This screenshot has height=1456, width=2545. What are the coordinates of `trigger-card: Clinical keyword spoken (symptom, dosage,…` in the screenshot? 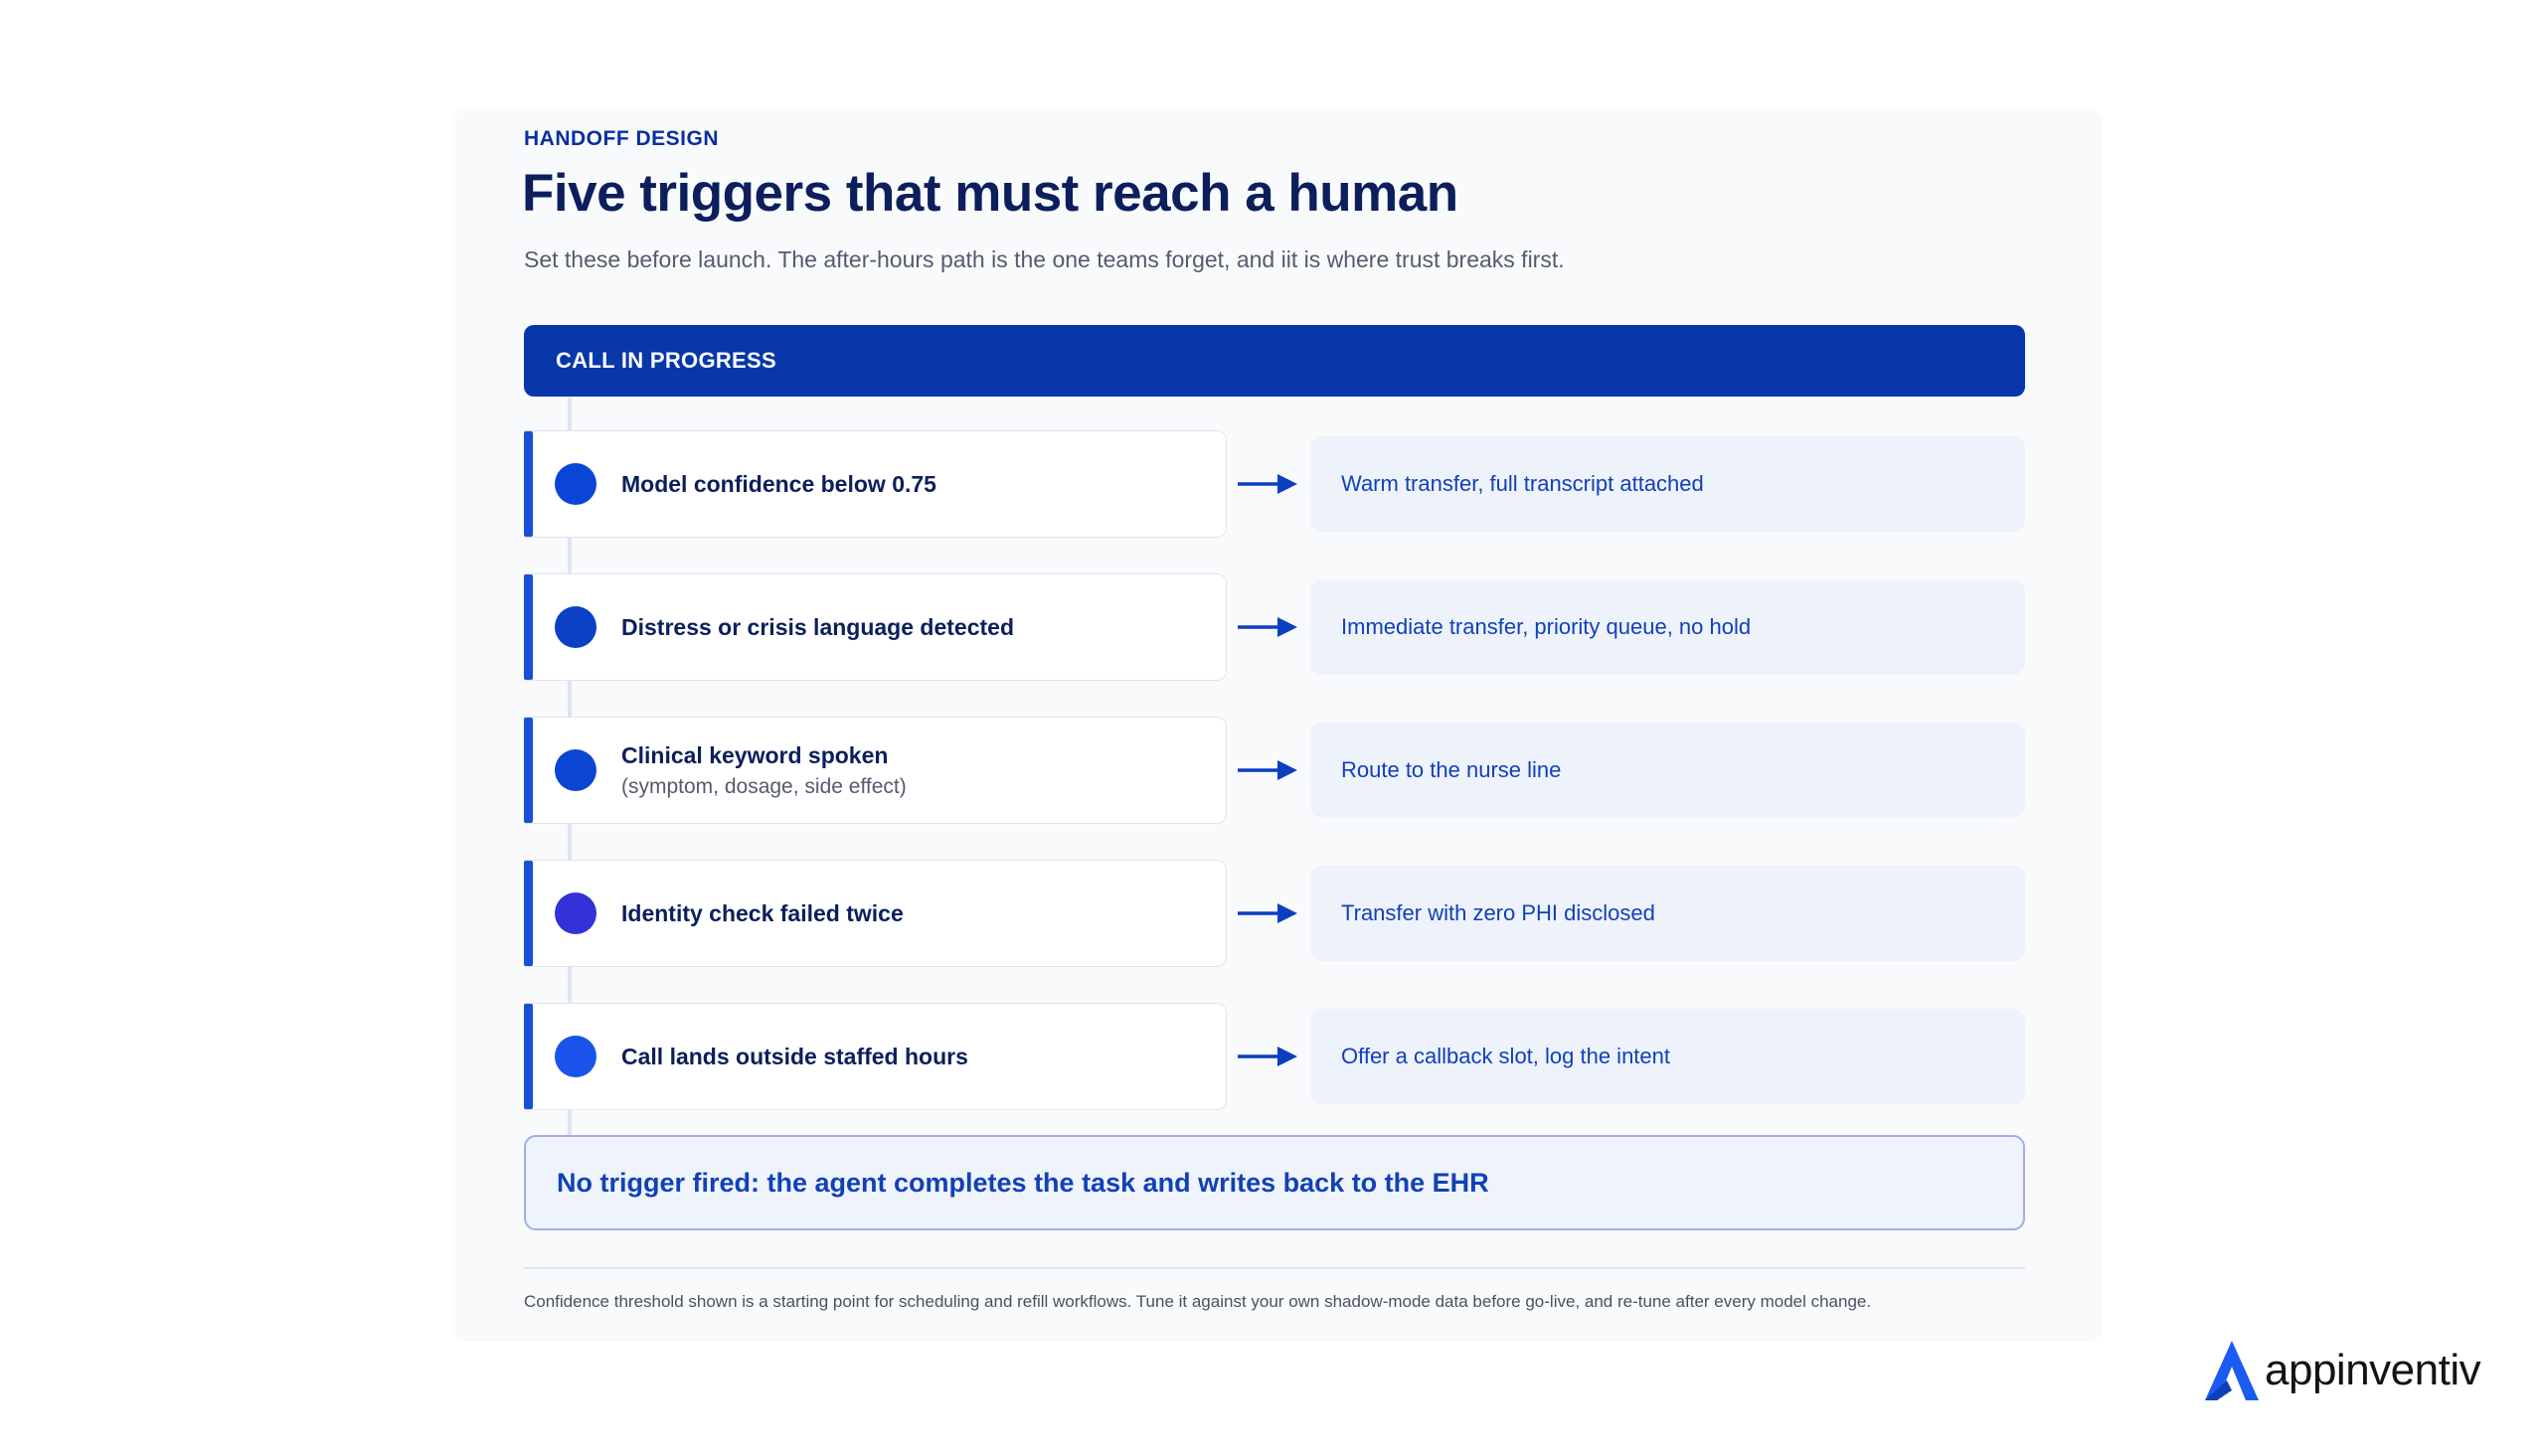 It's located at (875, 770).